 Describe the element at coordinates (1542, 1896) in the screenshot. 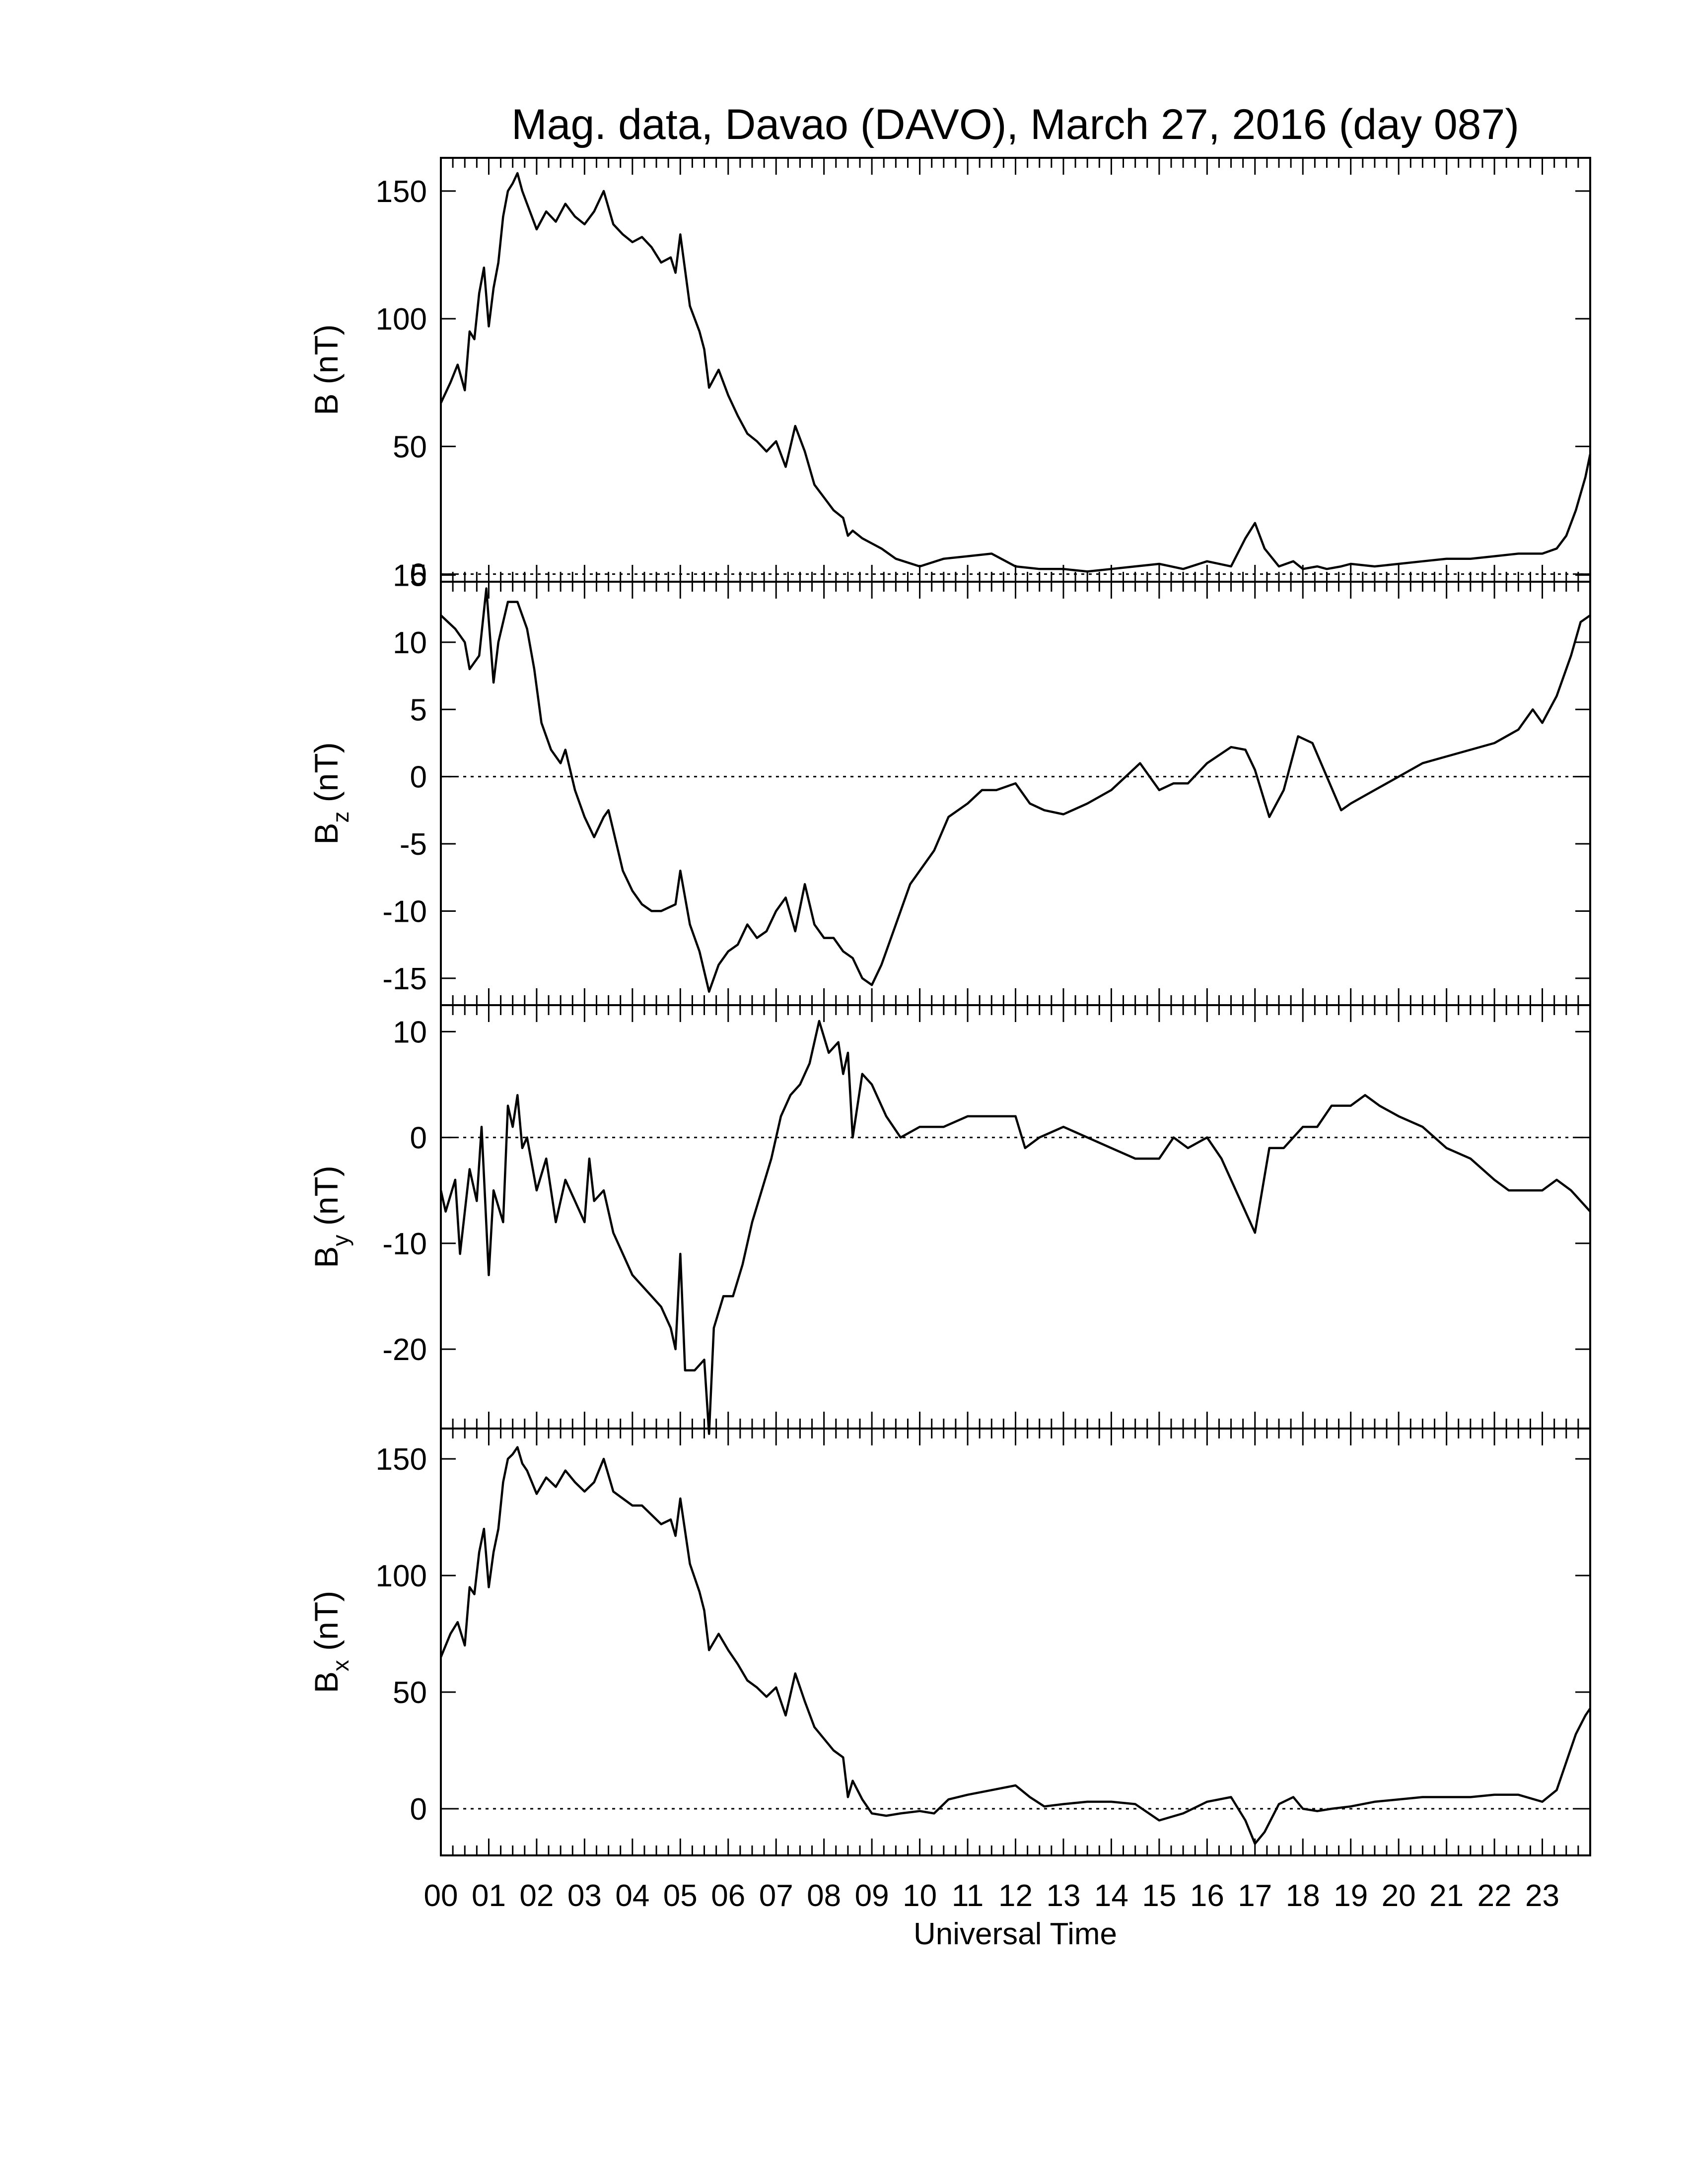

I see `x-tick-label: 23` at that location.